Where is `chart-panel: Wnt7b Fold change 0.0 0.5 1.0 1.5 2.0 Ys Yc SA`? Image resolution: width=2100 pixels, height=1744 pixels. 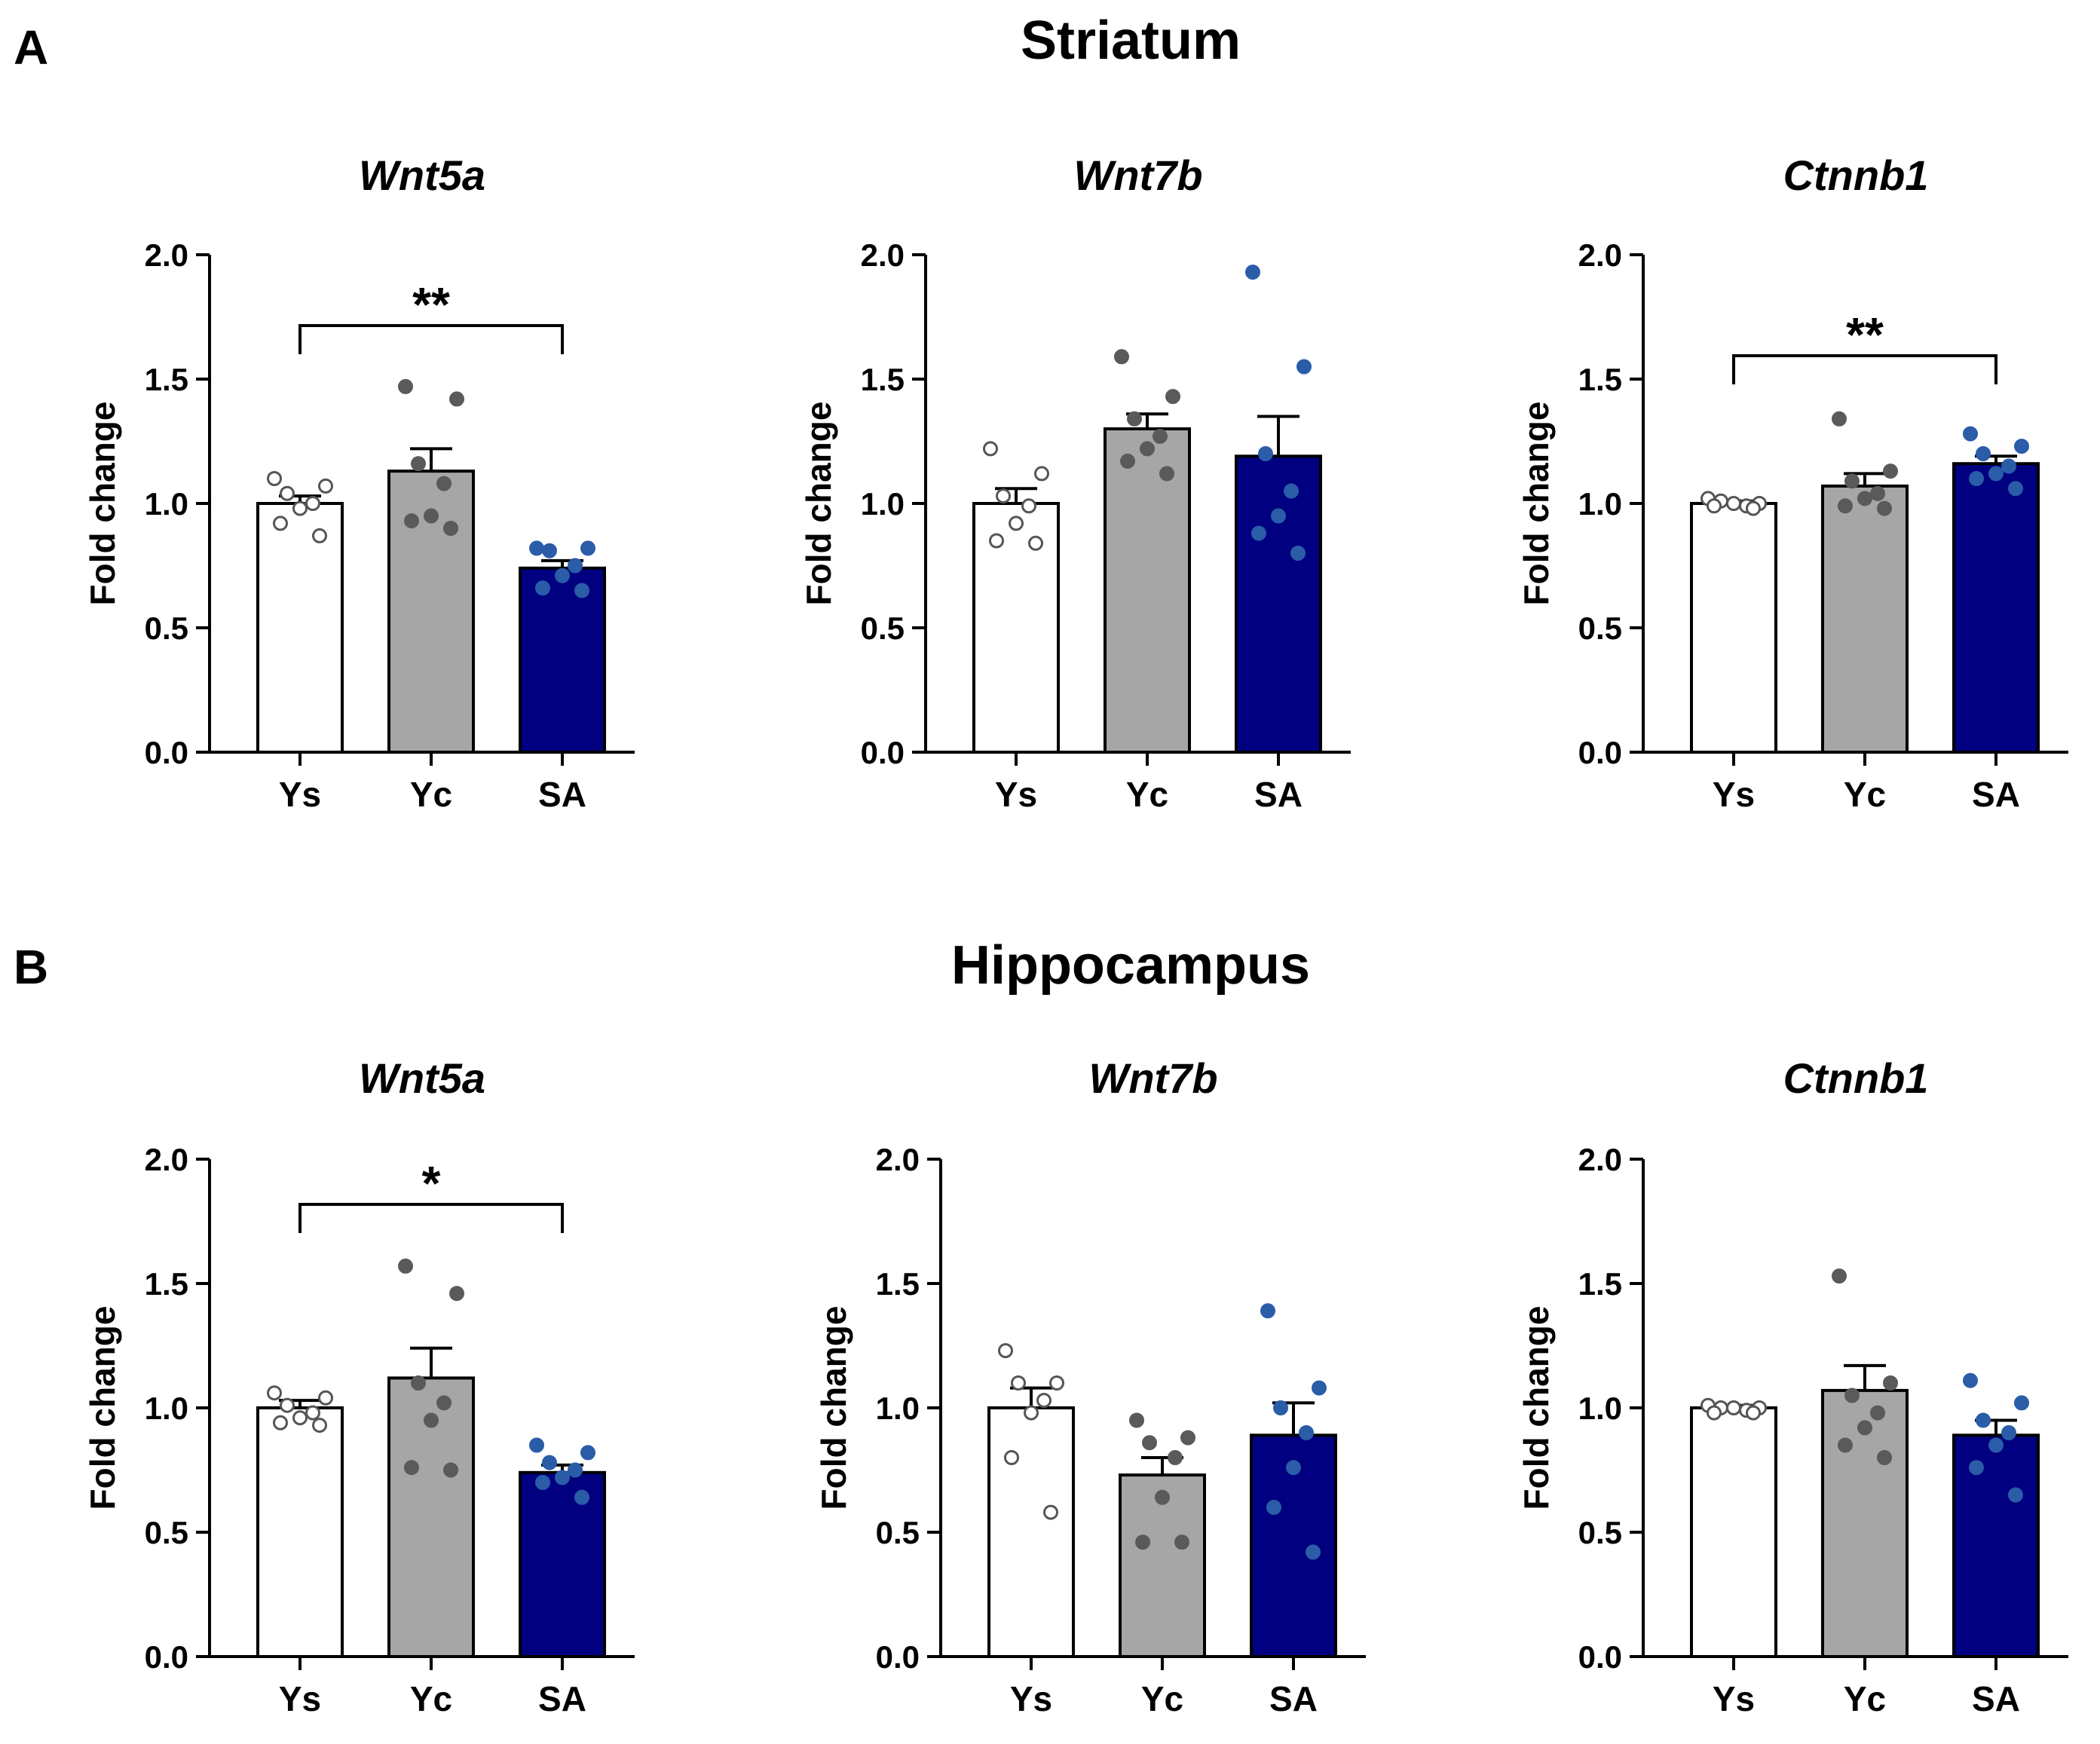
chart-panel: Wnt7b Fold change 0.0 0.5 1.0 1.5 2.0 Ys Yc SA is located at coordinates (1075, 482).